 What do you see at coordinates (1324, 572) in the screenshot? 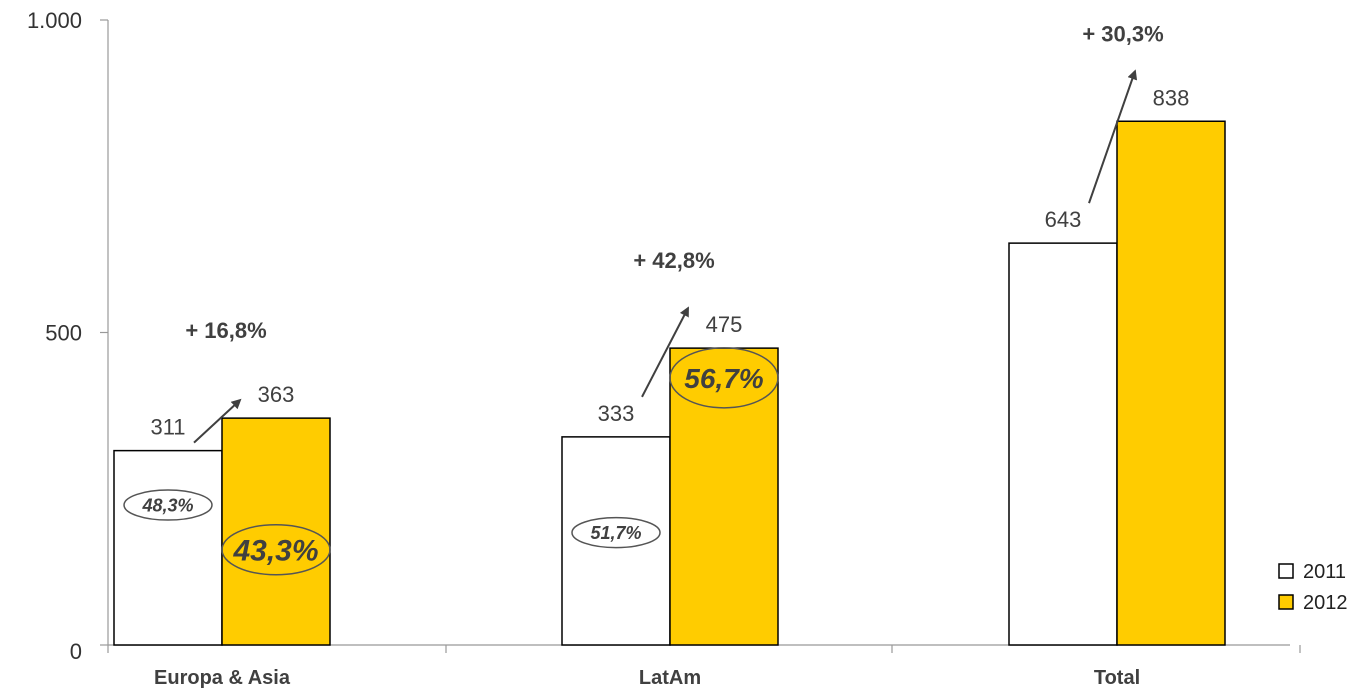
I see `legend-label: 2011` at bounding box center [1324, 572].